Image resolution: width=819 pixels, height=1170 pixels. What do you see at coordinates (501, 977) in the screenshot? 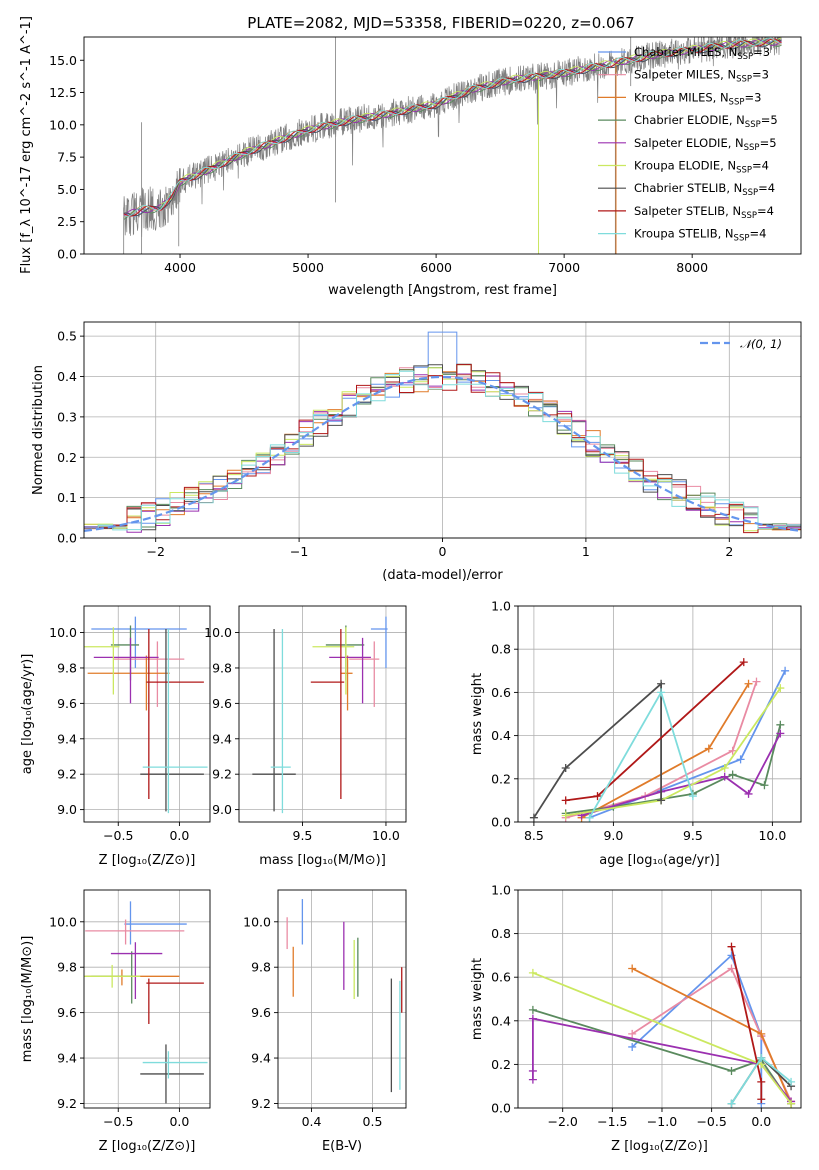
I see `y-tick-label: 0.6` at bounding box center [501, 977].